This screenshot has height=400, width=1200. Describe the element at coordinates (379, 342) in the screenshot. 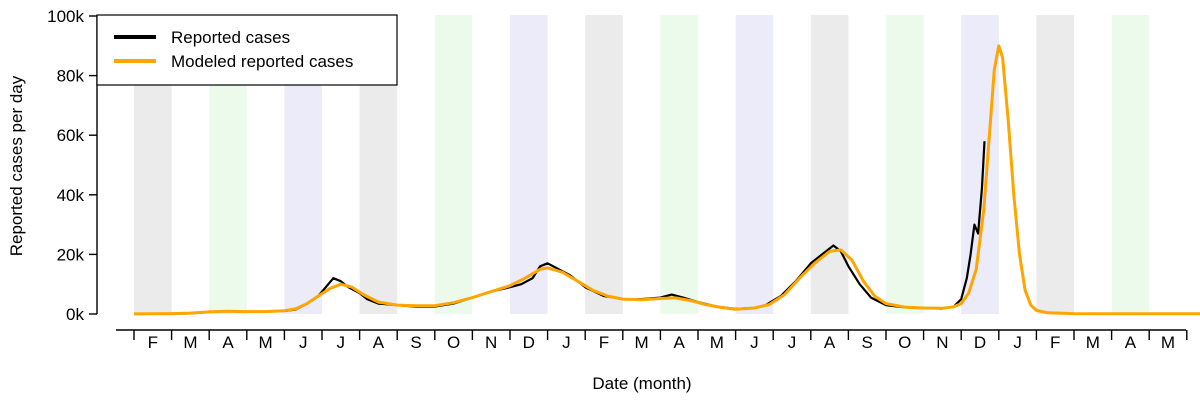

I see `x-tick-label-6: A` at that location.